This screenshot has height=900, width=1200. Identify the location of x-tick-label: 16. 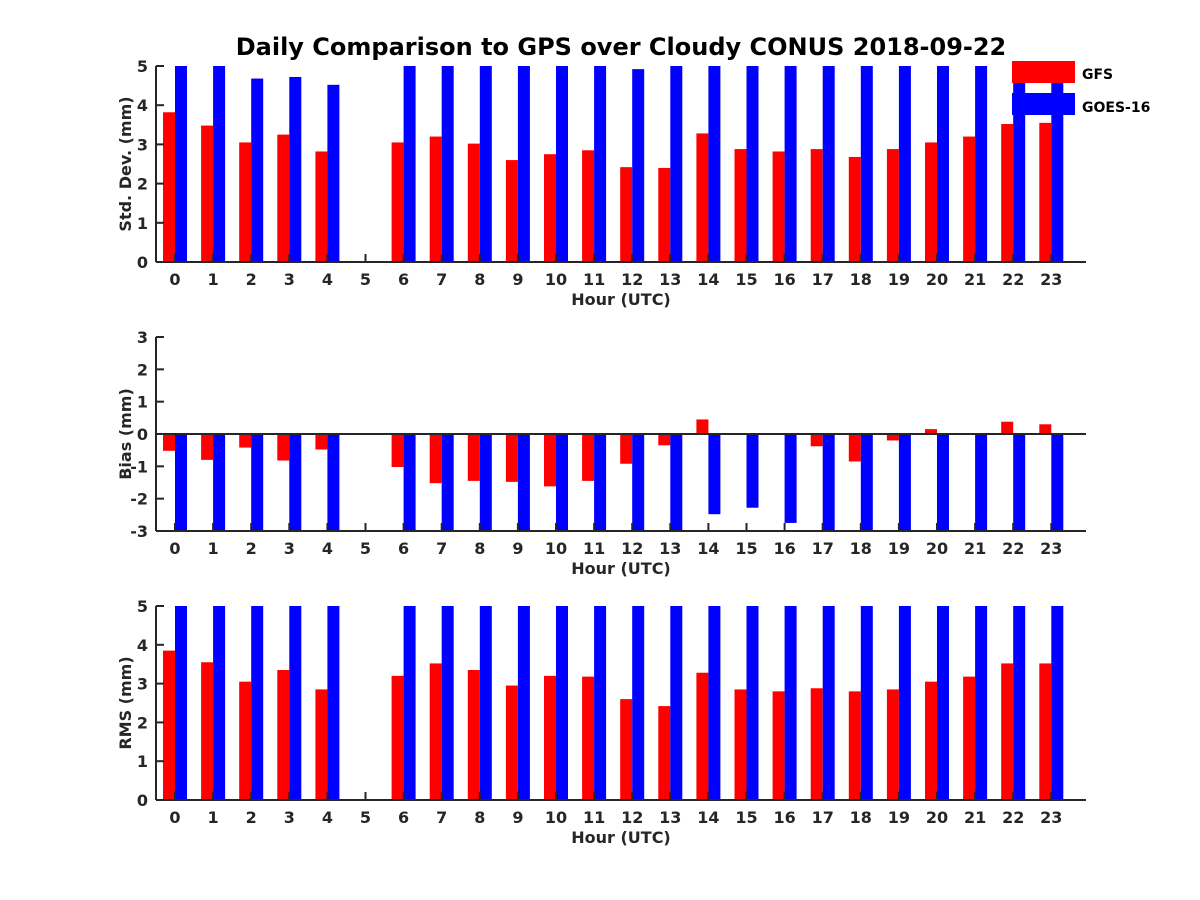
(784, 279).